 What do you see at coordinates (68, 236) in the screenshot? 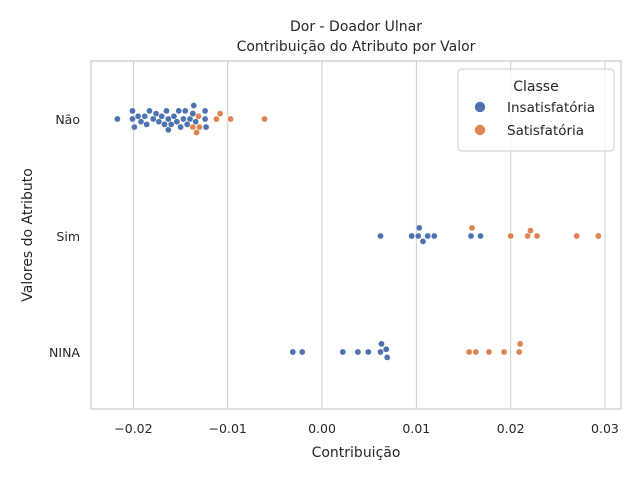
I see `y-tick-label-sim: Sim` at bounding box center [68, 236].